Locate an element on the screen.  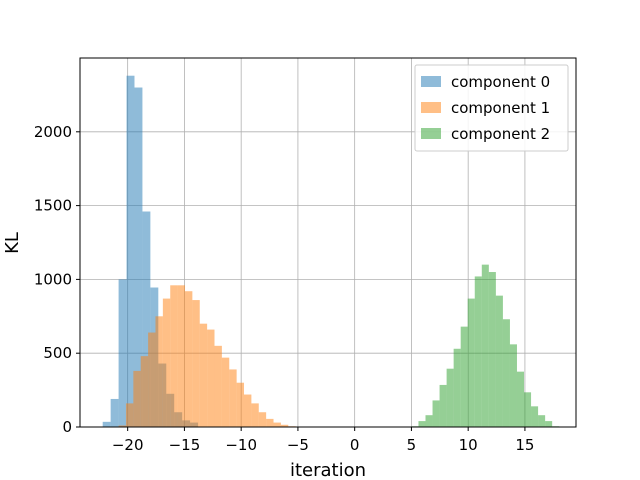
y-axis-label: KL is located at coordinates (12, 243).